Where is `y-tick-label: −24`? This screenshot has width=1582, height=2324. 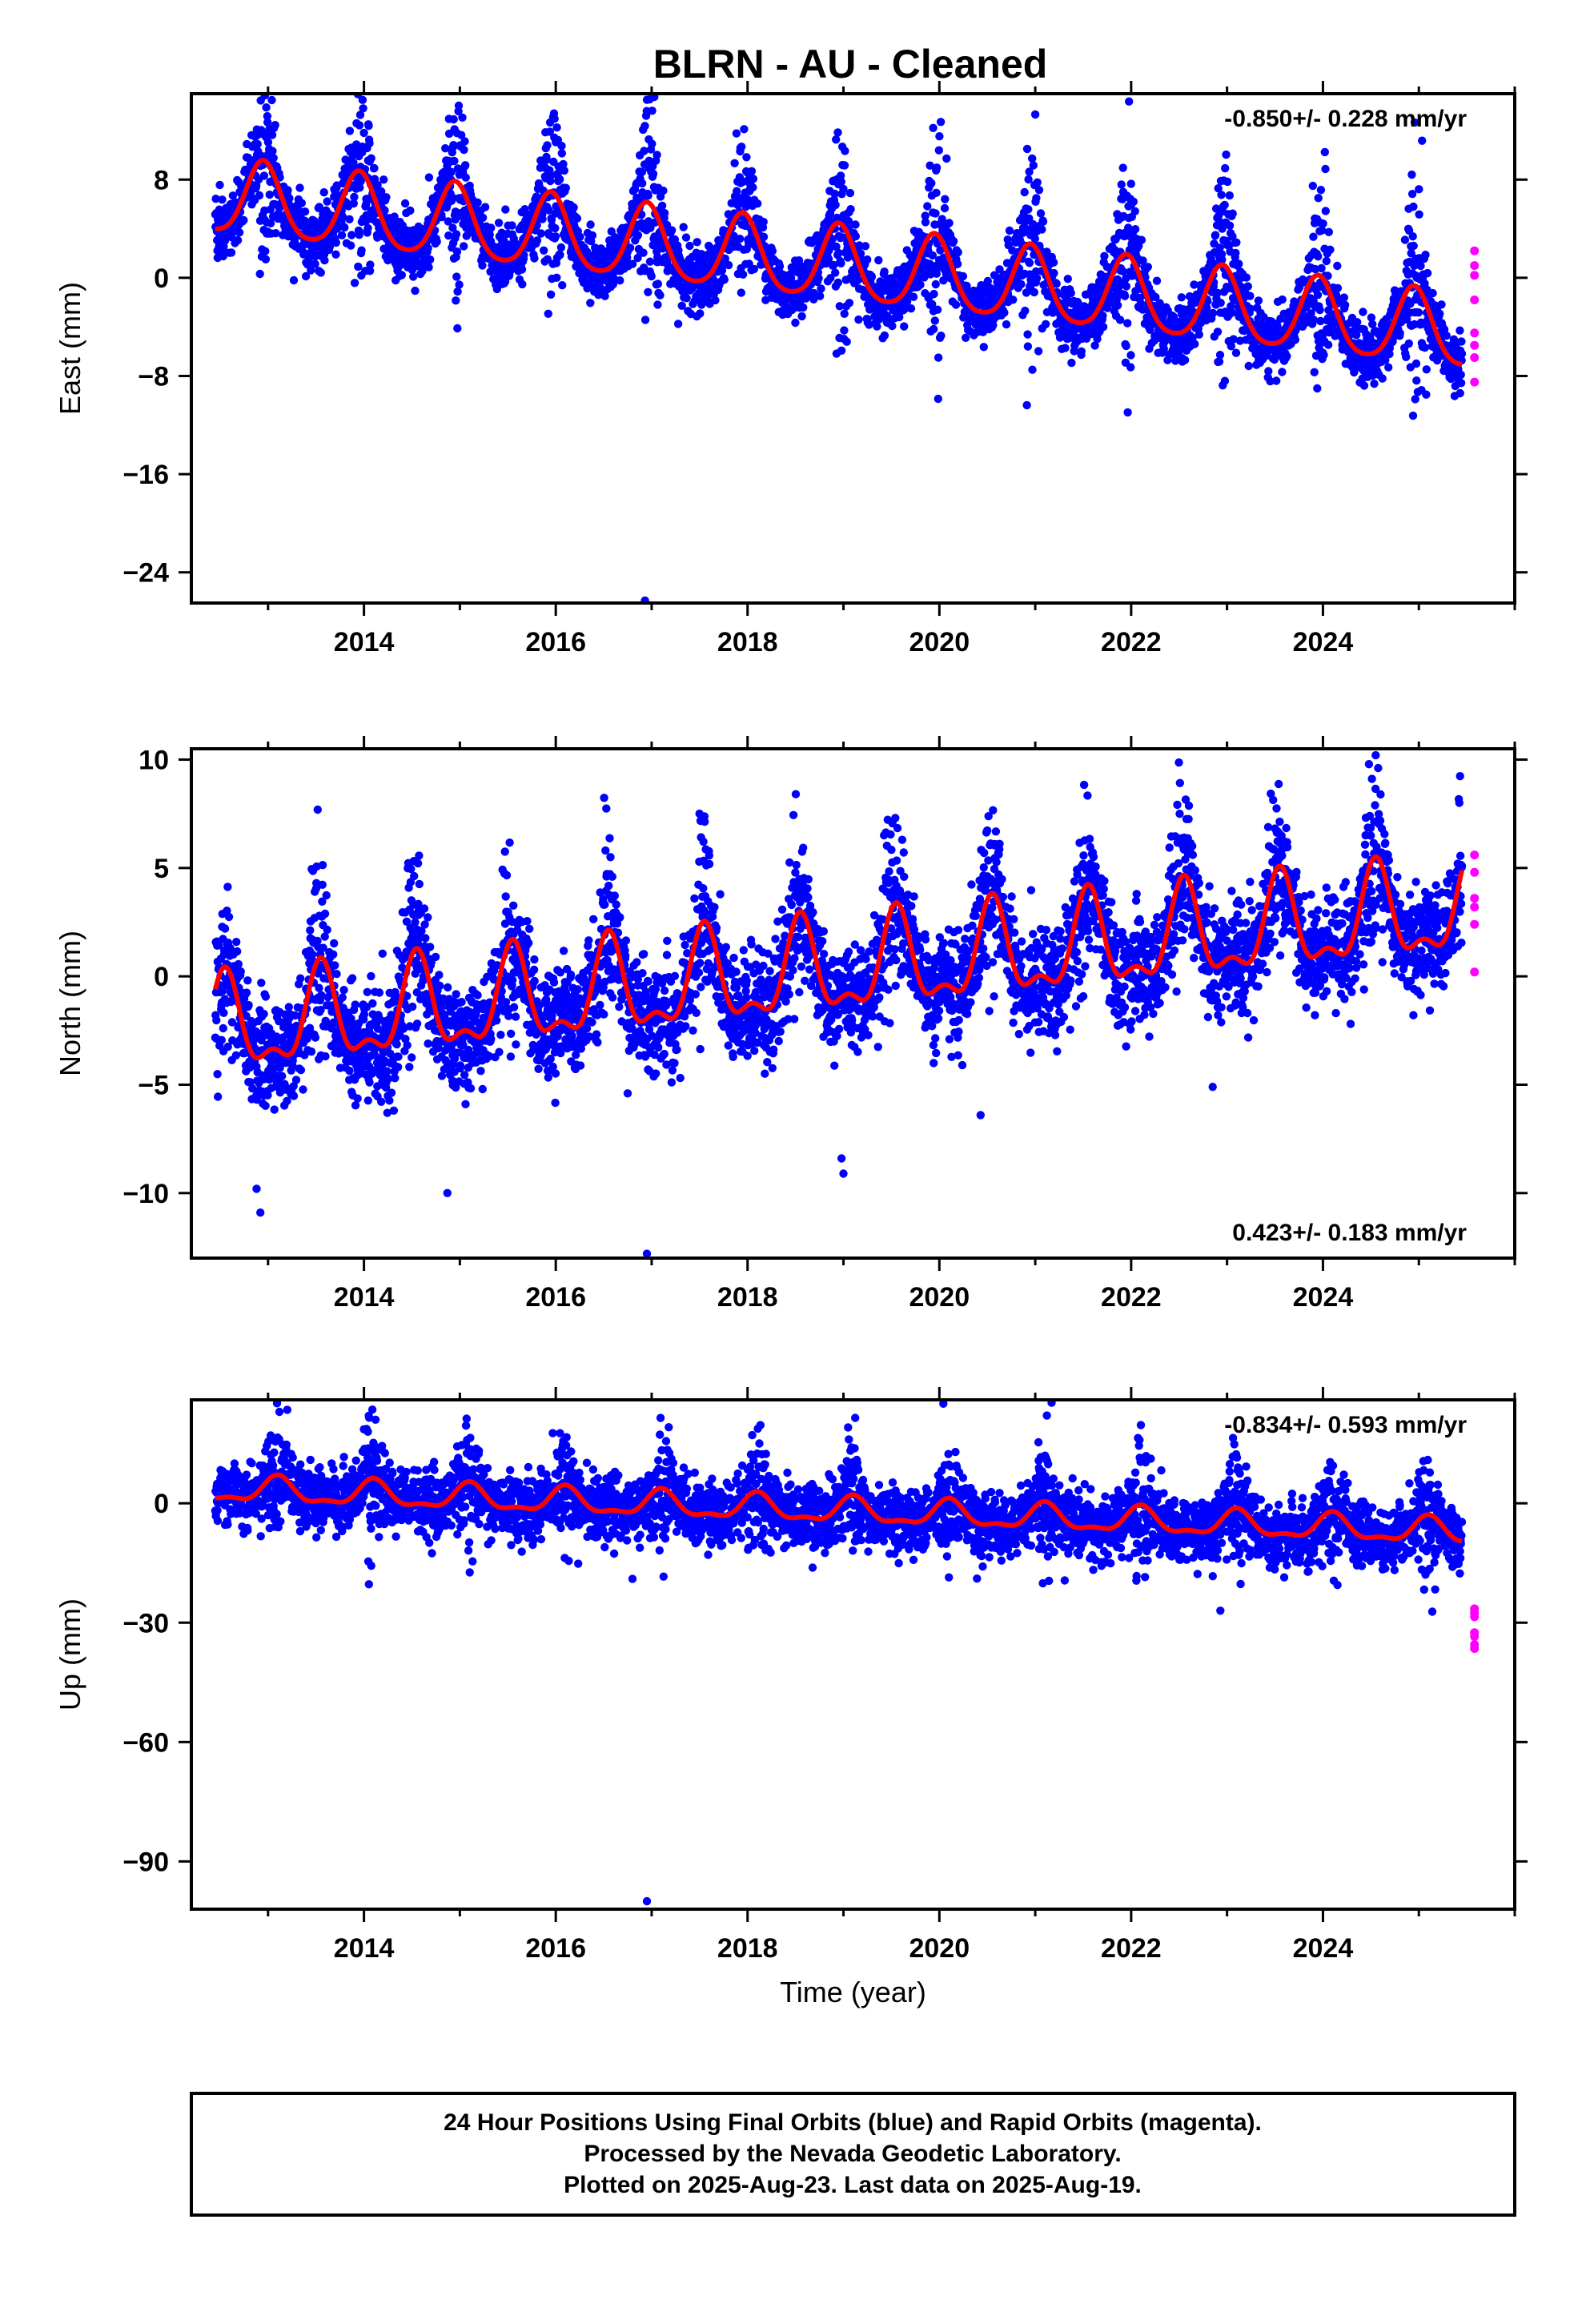
y-tick-label: −24 is located at coordinates (145, 573).